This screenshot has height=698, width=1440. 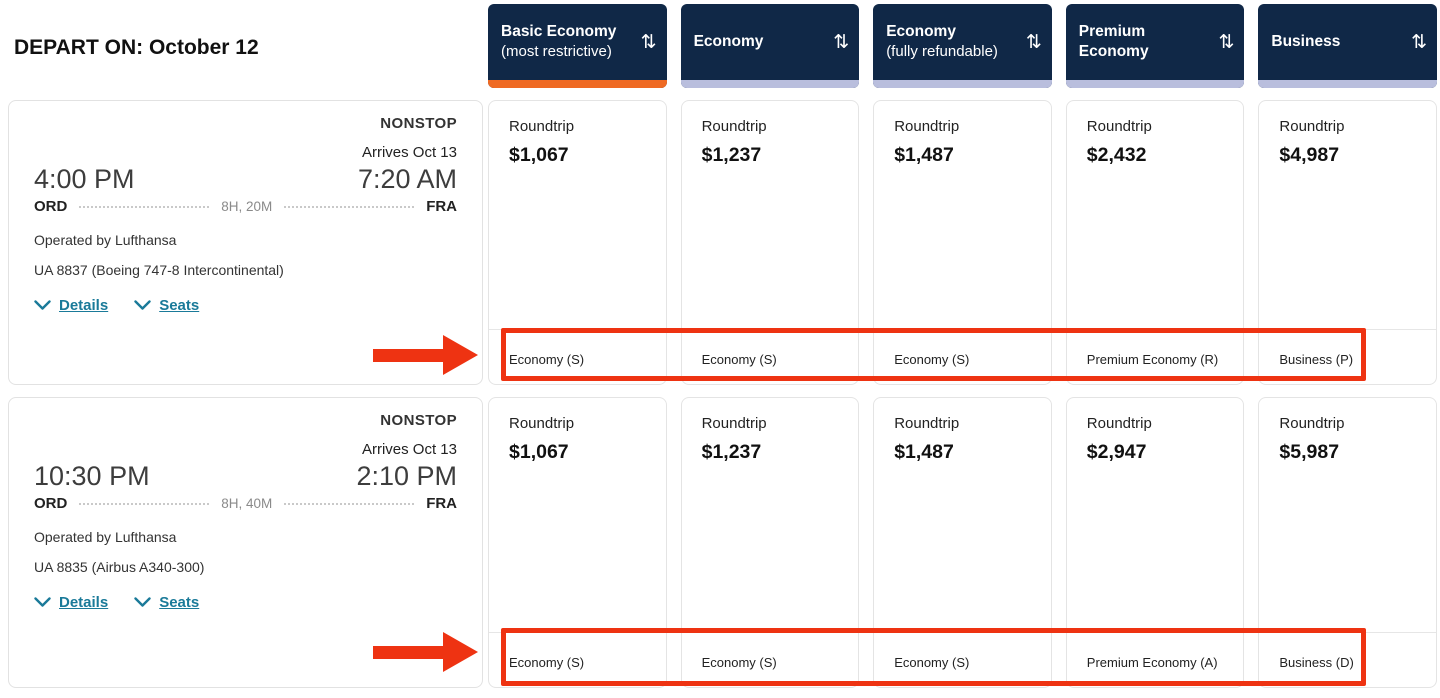 What do you see at coordinates (942, 52) in the screenshot?
I see `column-subtitle: (fully refundable)` at bounding box center [942, 52].